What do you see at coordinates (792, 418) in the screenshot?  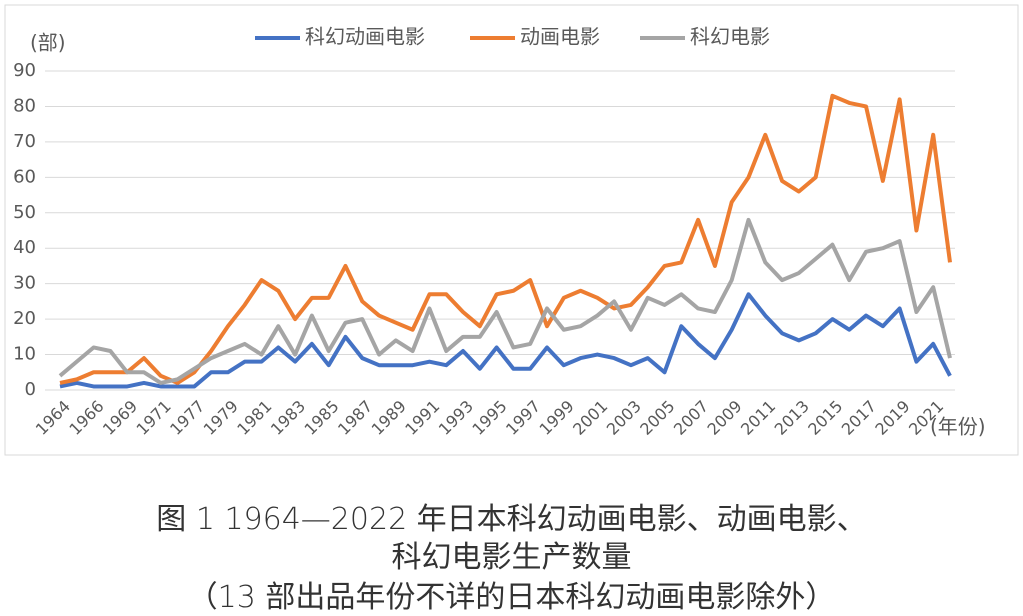 I see `x-tick-label: 2013` at bounding box center [792, 418].